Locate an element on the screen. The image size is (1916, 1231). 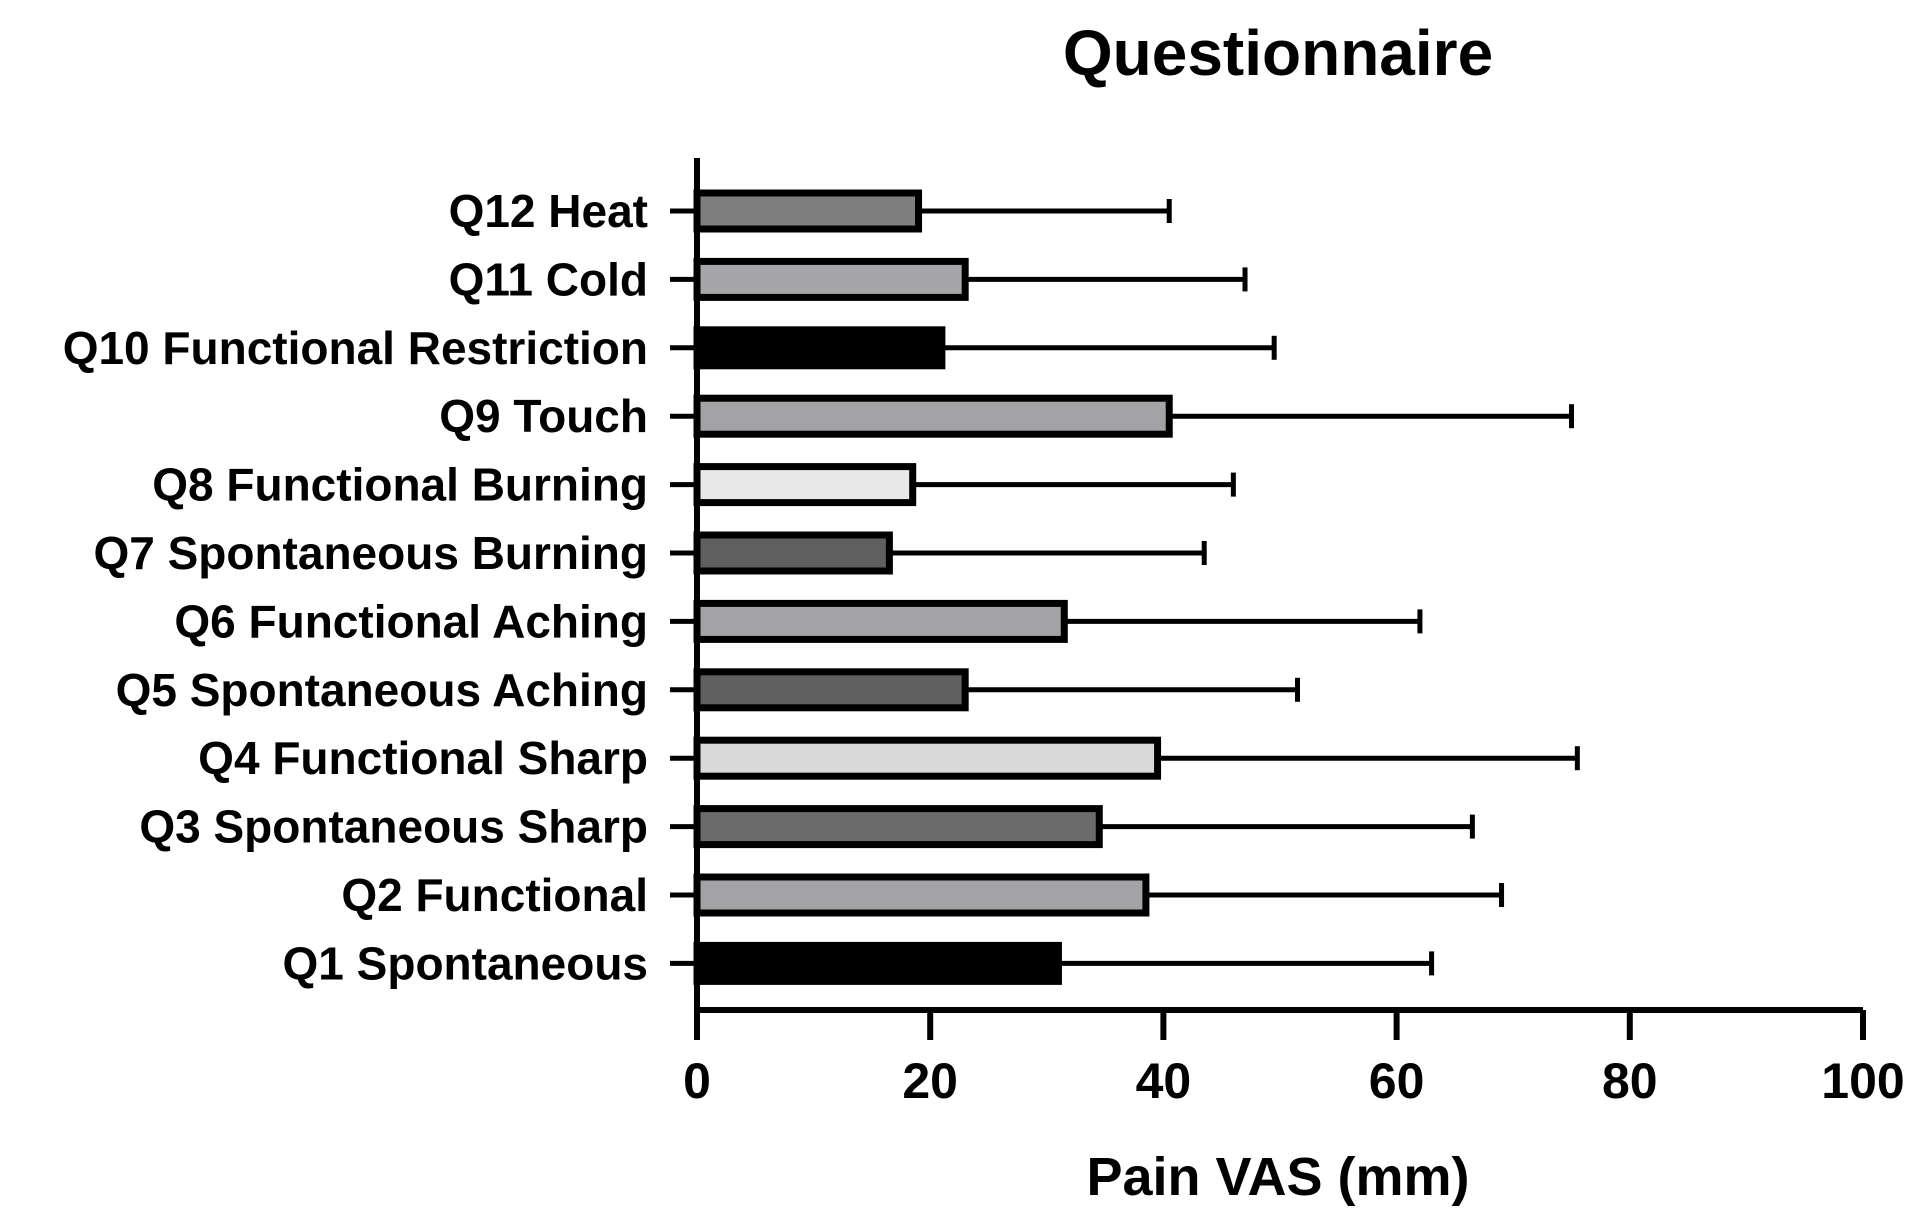
x-tick-label-40: 40 is located at coordinates (1164, 1081).